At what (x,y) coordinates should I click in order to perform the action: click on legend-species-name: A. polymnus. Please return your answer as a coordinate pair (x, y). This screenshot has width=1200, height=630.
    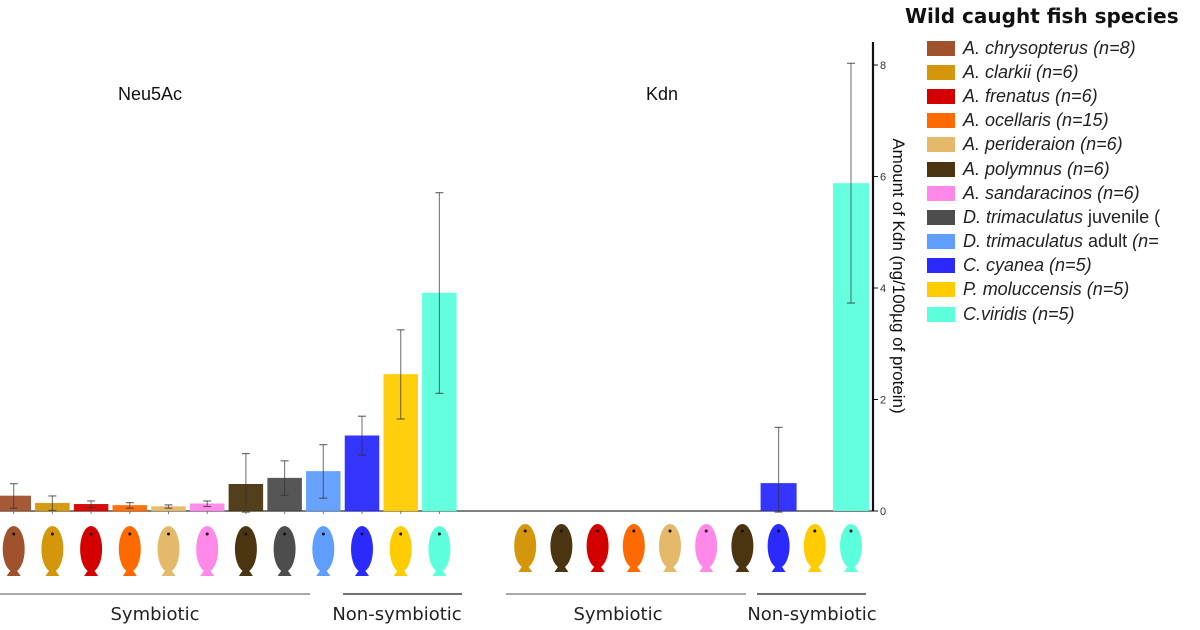
    Looking at the image, I should click on (1013, 168).